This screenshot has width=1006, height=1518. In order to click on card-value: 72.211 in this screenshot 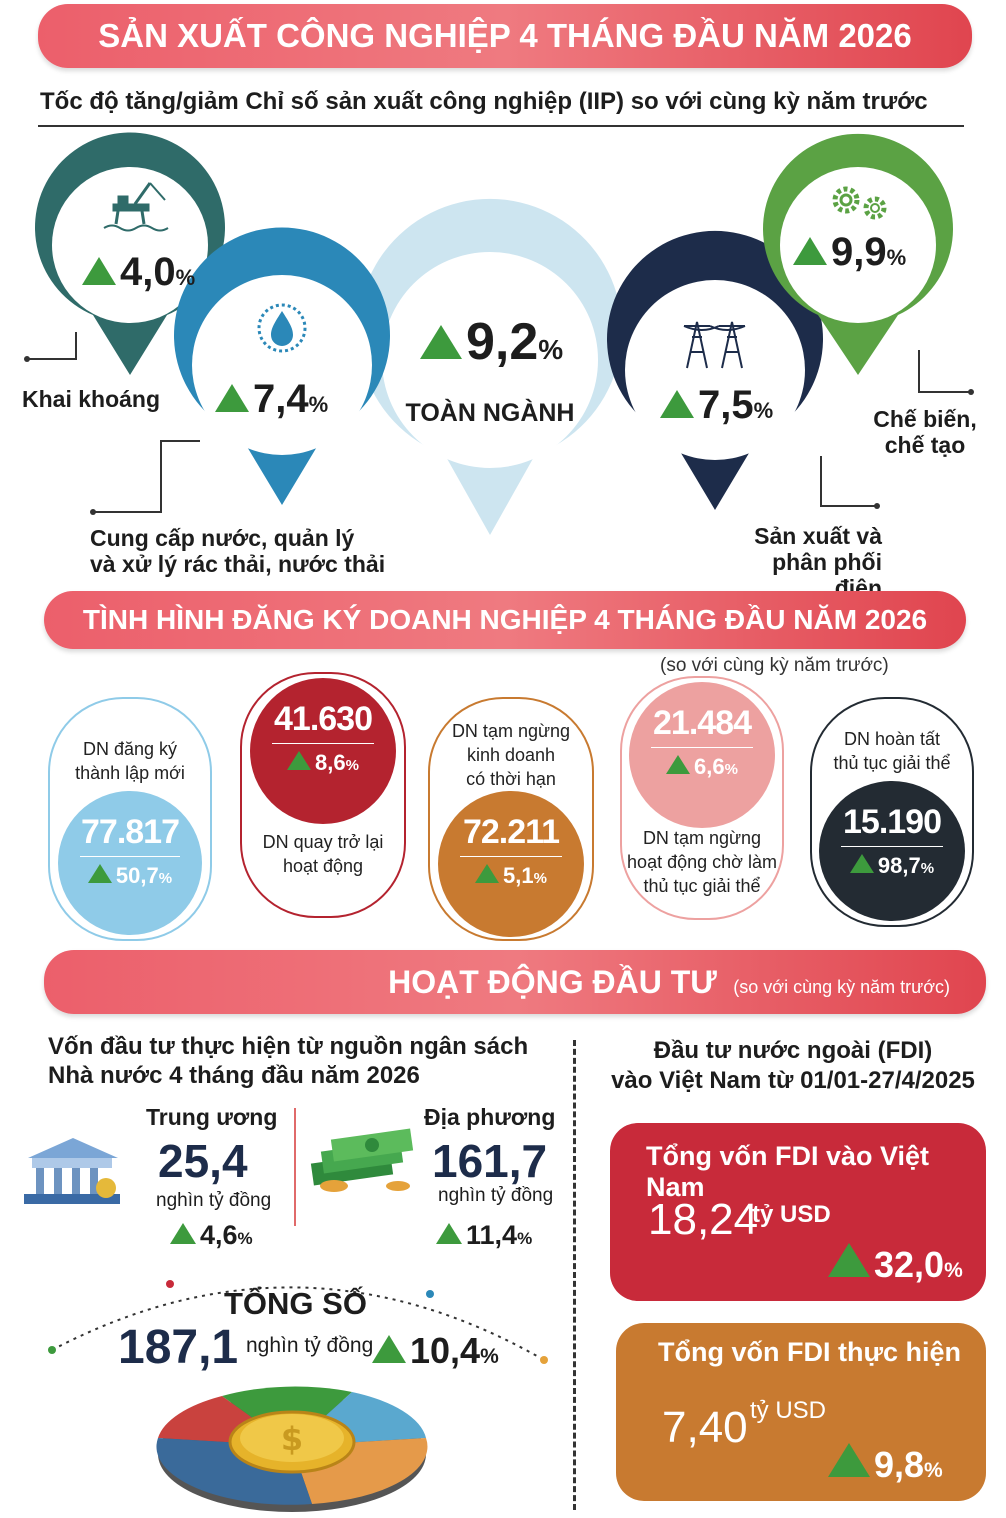, I will do `click(511, 832)`.